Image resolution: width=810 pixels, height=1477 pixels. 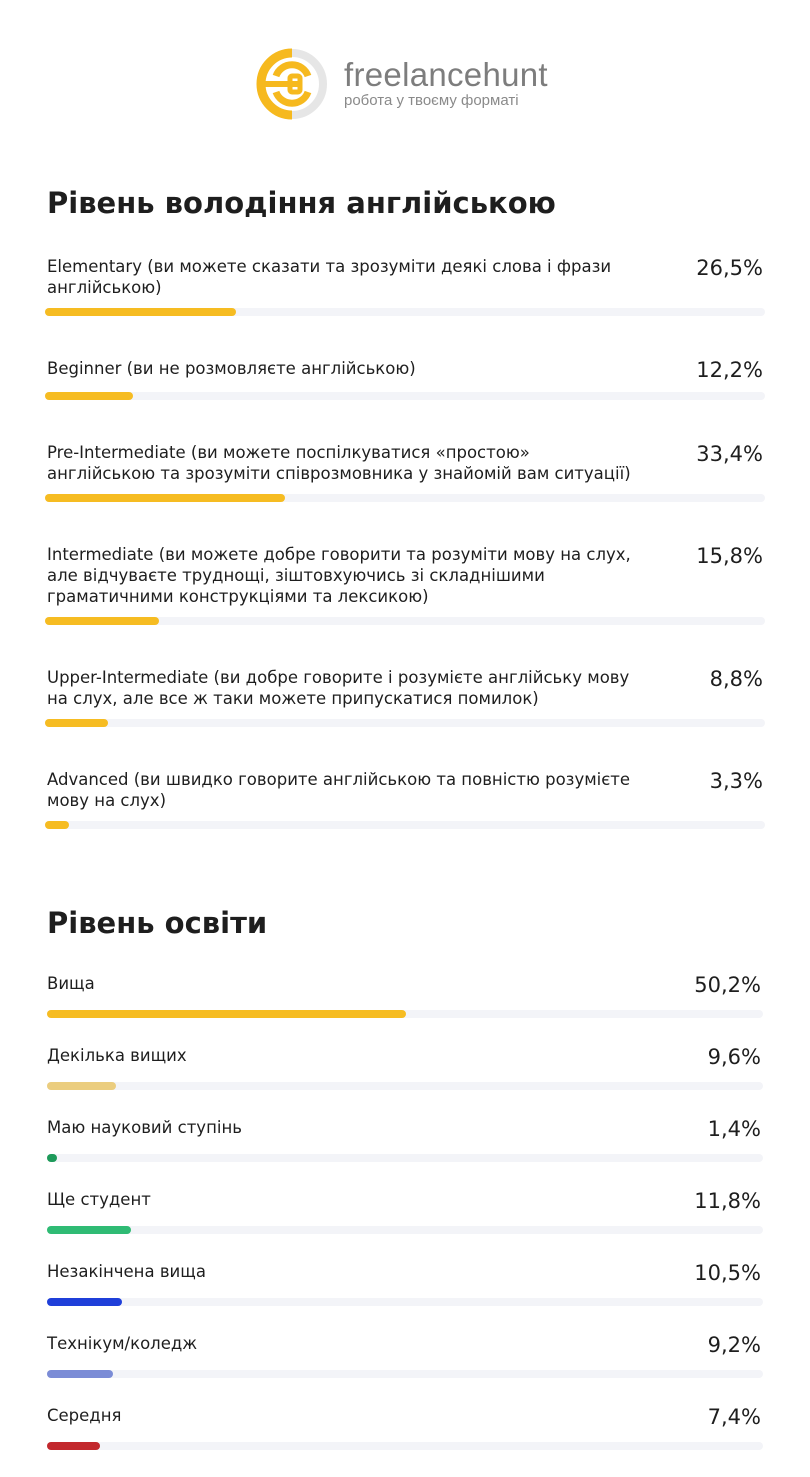 What do you see at coordinates (405, 1427) in the screenshot?
I see `bar-item: Середня 7,4%` at bounding box center [405, 1427].